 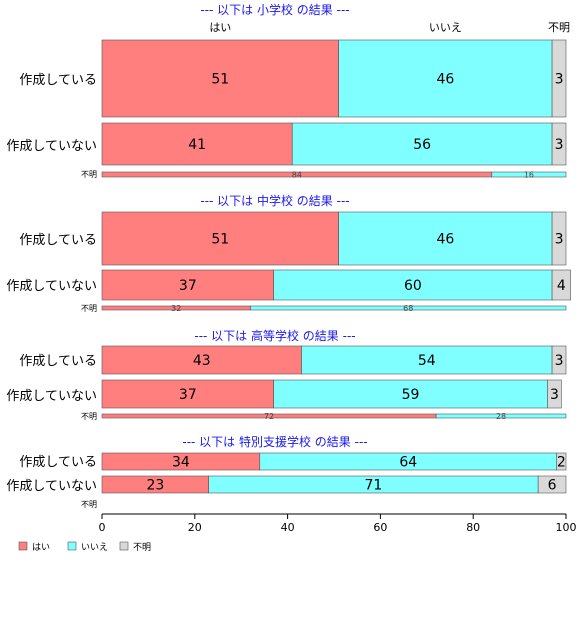 What do you see at coordinates (124, 546) in the screenshot?
I see `legend-swatch-unknown` at bounding box center [124, 546].